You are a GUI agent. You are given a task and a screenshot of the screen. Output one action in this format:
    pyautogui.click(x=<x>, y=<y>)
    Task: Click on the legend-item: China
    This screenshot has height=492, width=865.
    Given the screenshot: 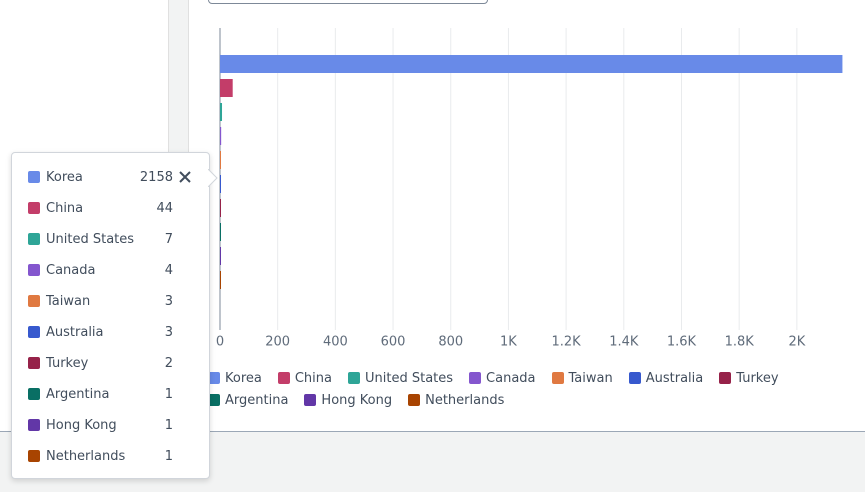 What is the action you would take?
    pyautogui.click(x=304, y=378)
    